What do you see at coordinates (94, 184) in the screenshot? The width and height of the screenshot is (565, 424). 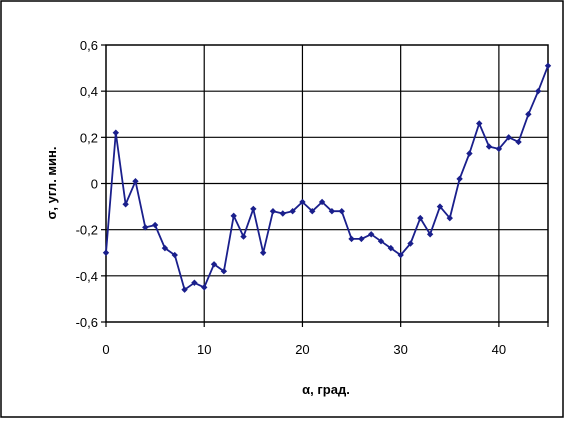 I see `y-tick-label: 0` at bounding box center [94, 184].